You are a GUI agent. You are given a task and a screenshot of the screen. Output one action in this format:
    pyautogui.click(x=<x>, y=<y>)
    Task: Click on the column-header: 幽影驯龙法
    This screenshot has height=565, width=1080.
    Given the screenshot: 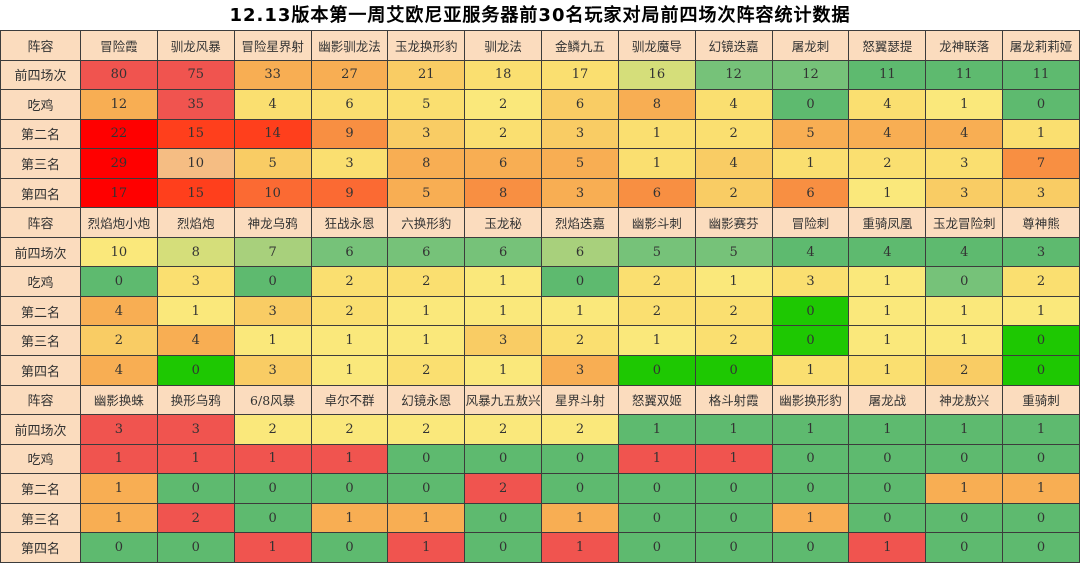 What is the action you would take?
    pyautogui.click(x=349, y=45)
    